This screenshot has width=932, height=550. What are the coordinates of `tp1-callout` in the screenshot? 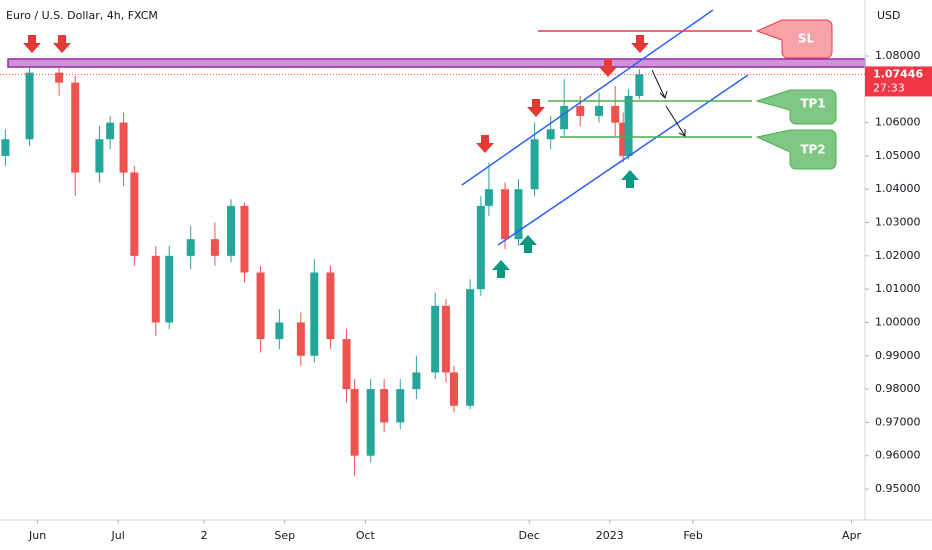 It's located at (796, 107).